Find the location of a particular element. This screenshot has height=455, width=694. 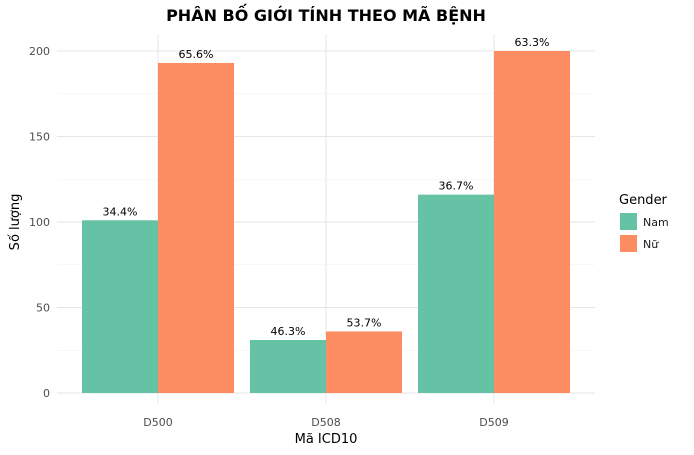

y-axis-ticks: 0 50 100 150 200 is located at coordinates (39, 222).